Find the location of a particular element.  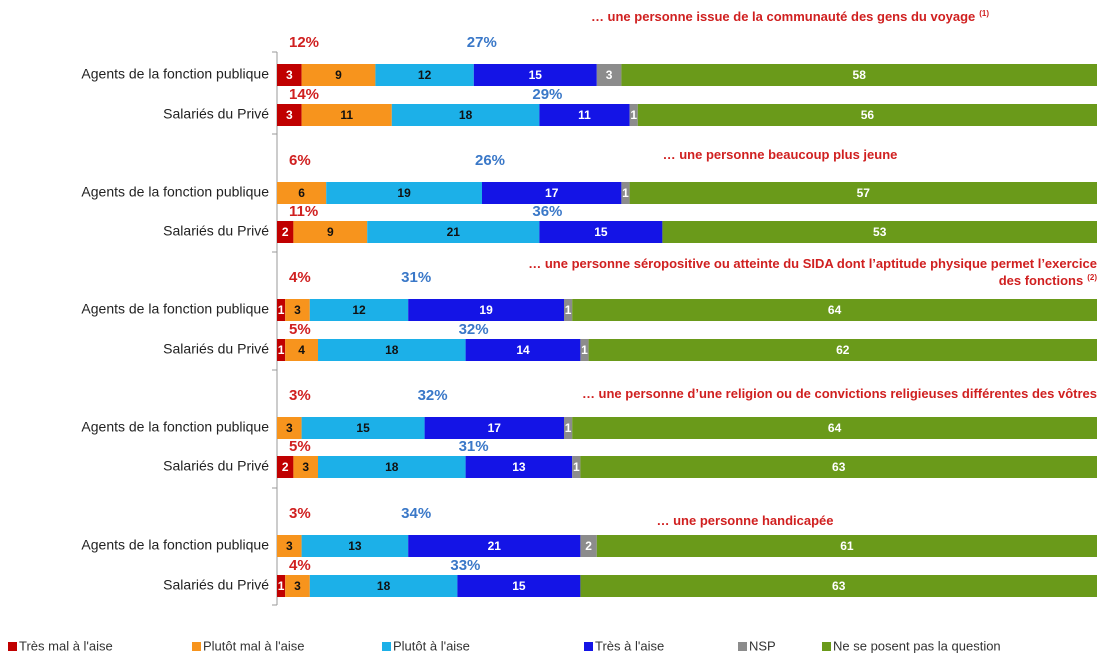

segment-label: 58 is located at coordinates (860, 75).